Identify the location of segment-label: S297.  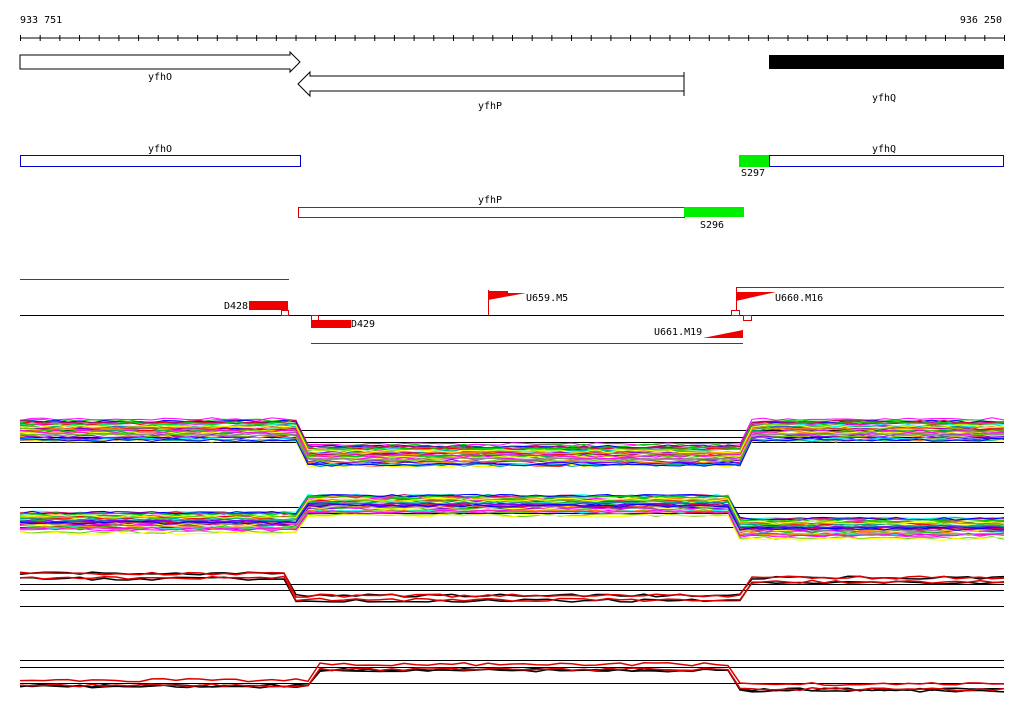
(753, 173).